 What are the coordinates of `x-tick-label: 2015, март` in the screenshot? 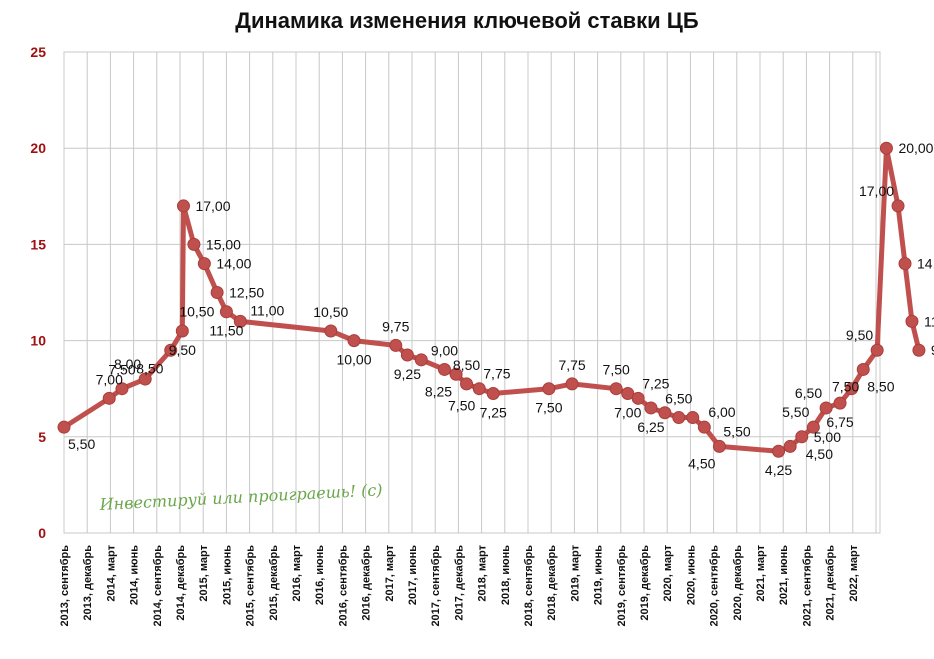 It's located at (204, 572).